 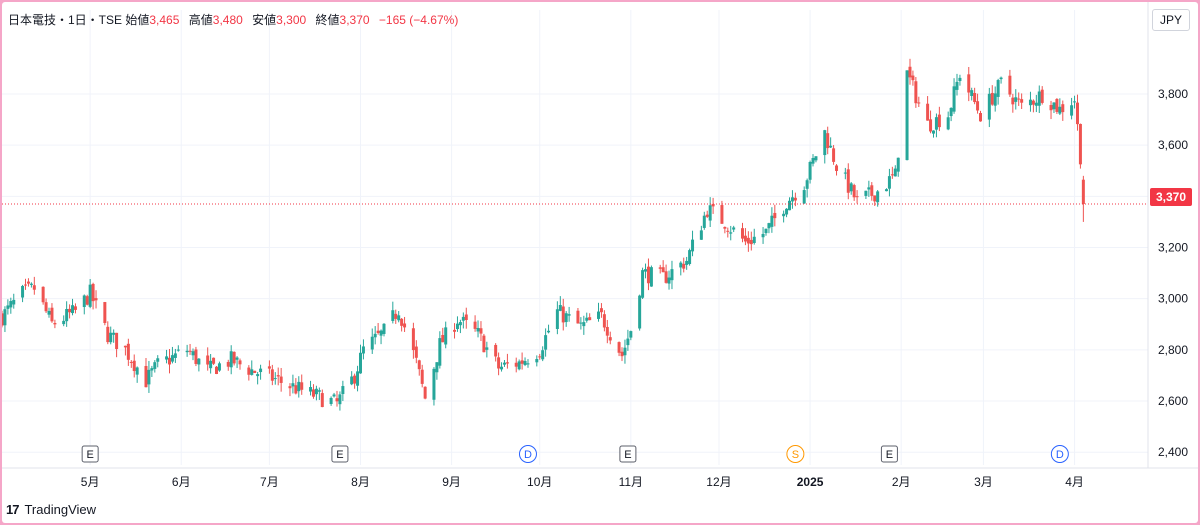 What do you see at coordinates (181, 482) in the screenshot?
I see `x-tick-label: 6月` at bounding box center [181, 482].